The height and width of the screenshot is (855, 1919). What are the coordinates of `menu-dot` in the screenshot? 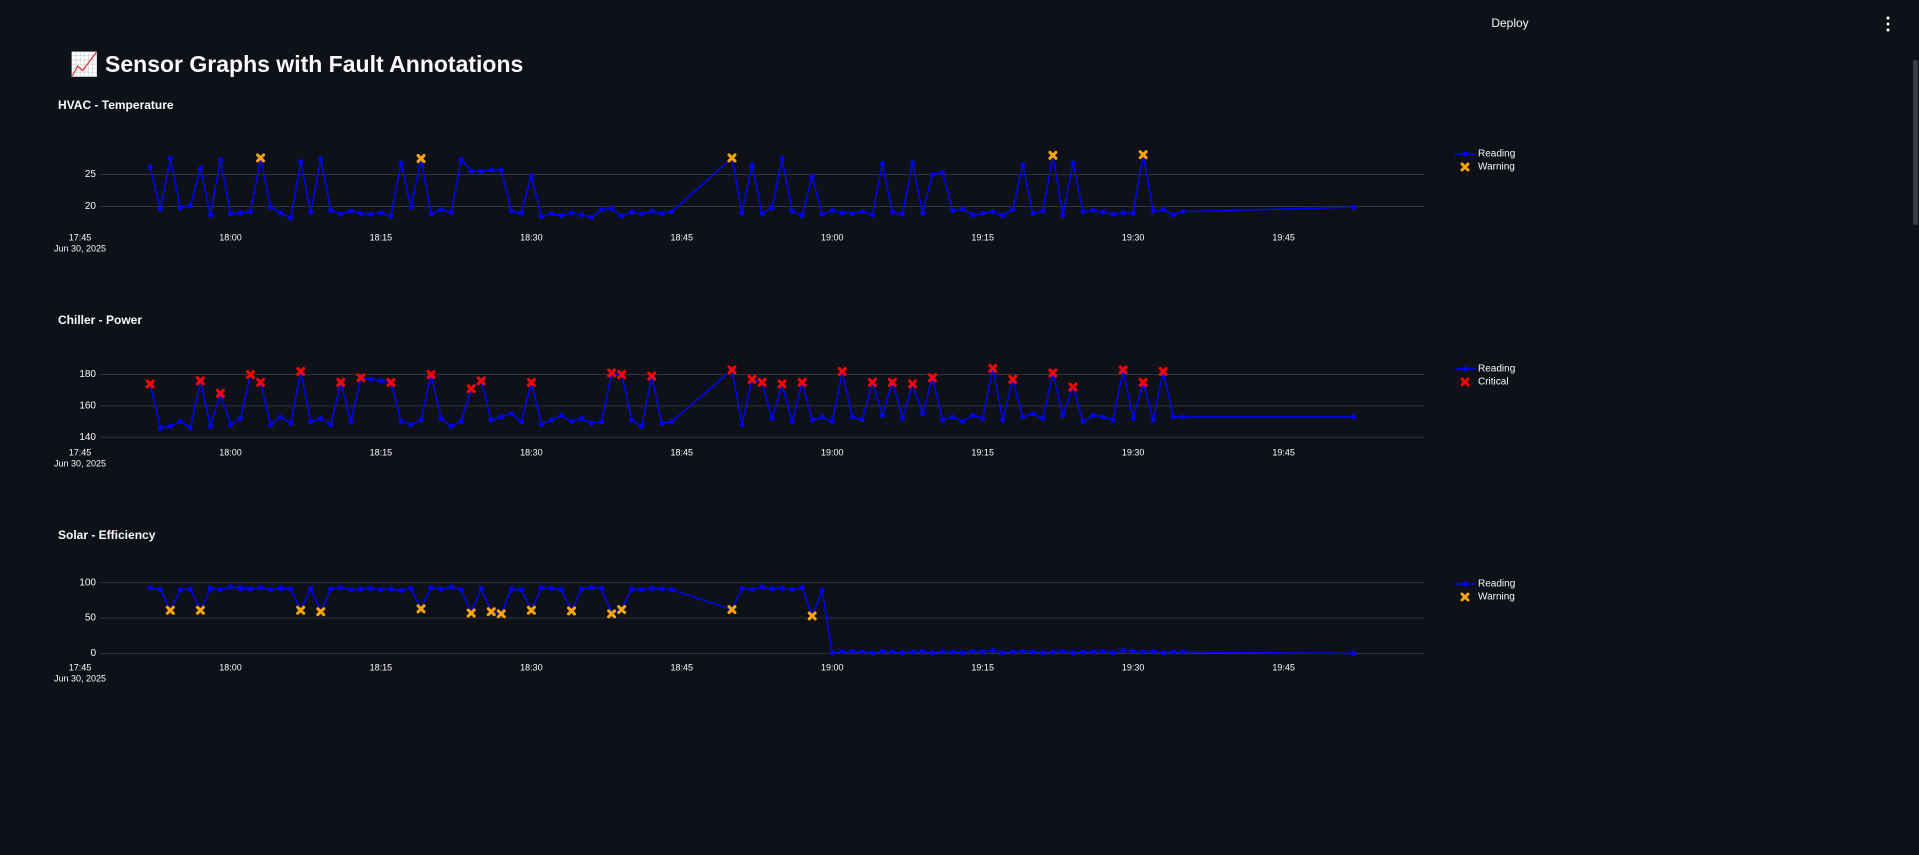 It's located at (1888, 24).